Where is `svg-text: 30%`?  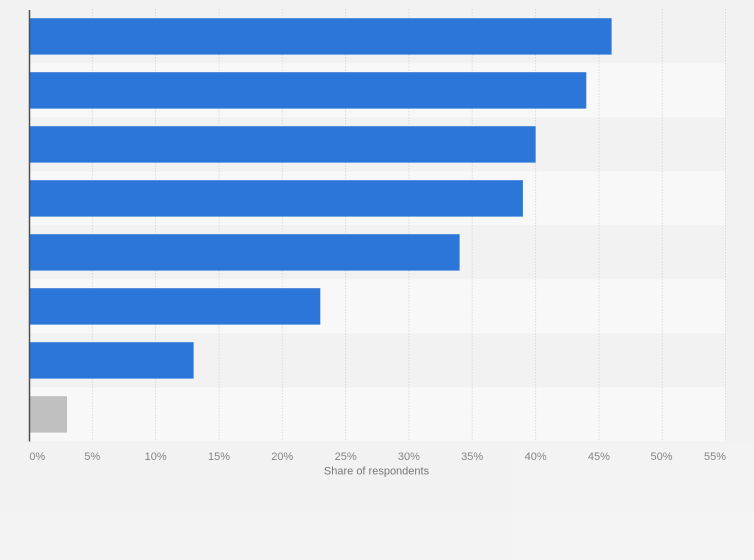
svg-text: 30% is located at coordinates (409, 457).